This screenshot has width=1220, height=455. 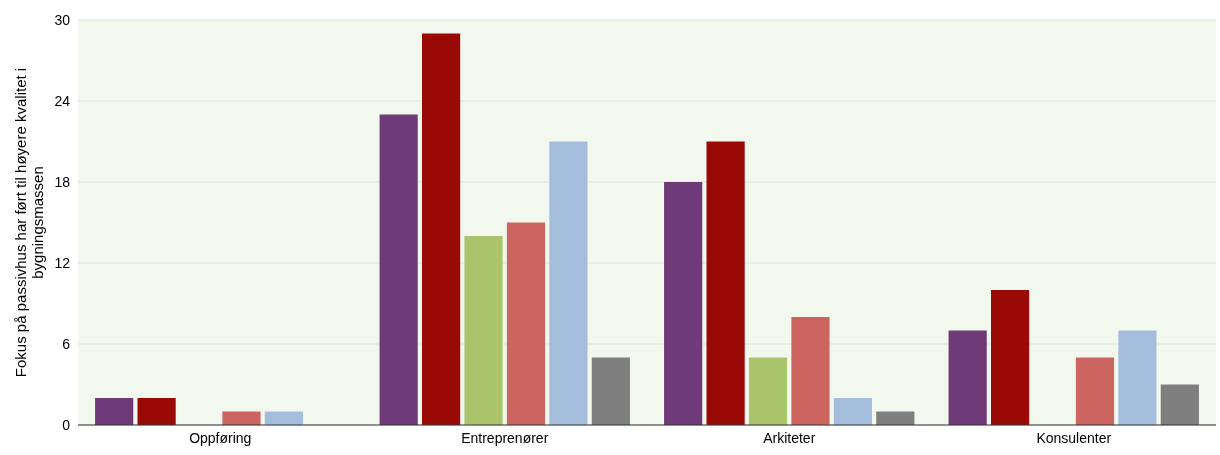 What do you see at coordinates (62, 181) in the screenshot?
I see `y-tick-label: 18` at bounding box center [62, 181].